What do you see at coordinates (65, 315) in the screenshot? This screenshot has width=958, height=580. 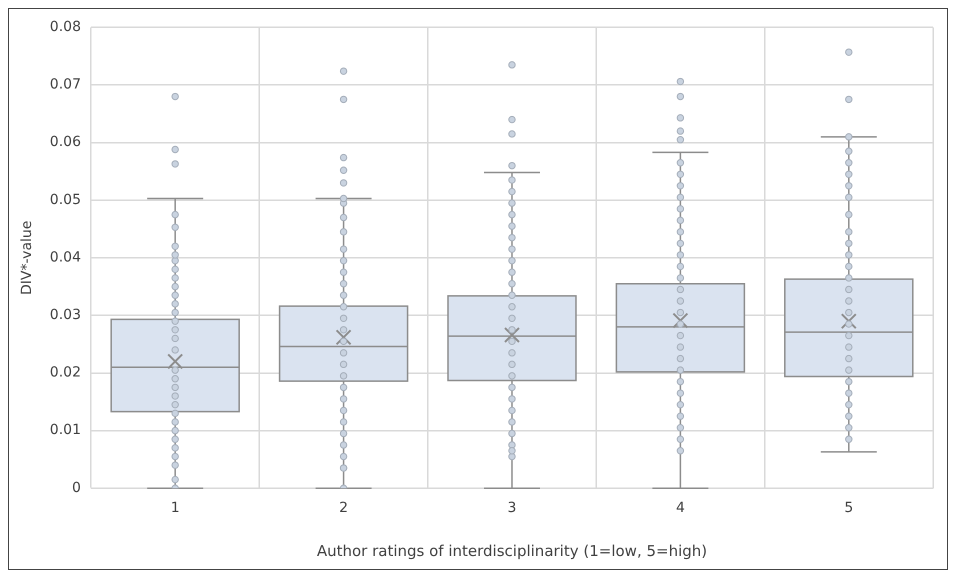 I see `y-tick-label: 0.03` at bounding box center [65, 315].